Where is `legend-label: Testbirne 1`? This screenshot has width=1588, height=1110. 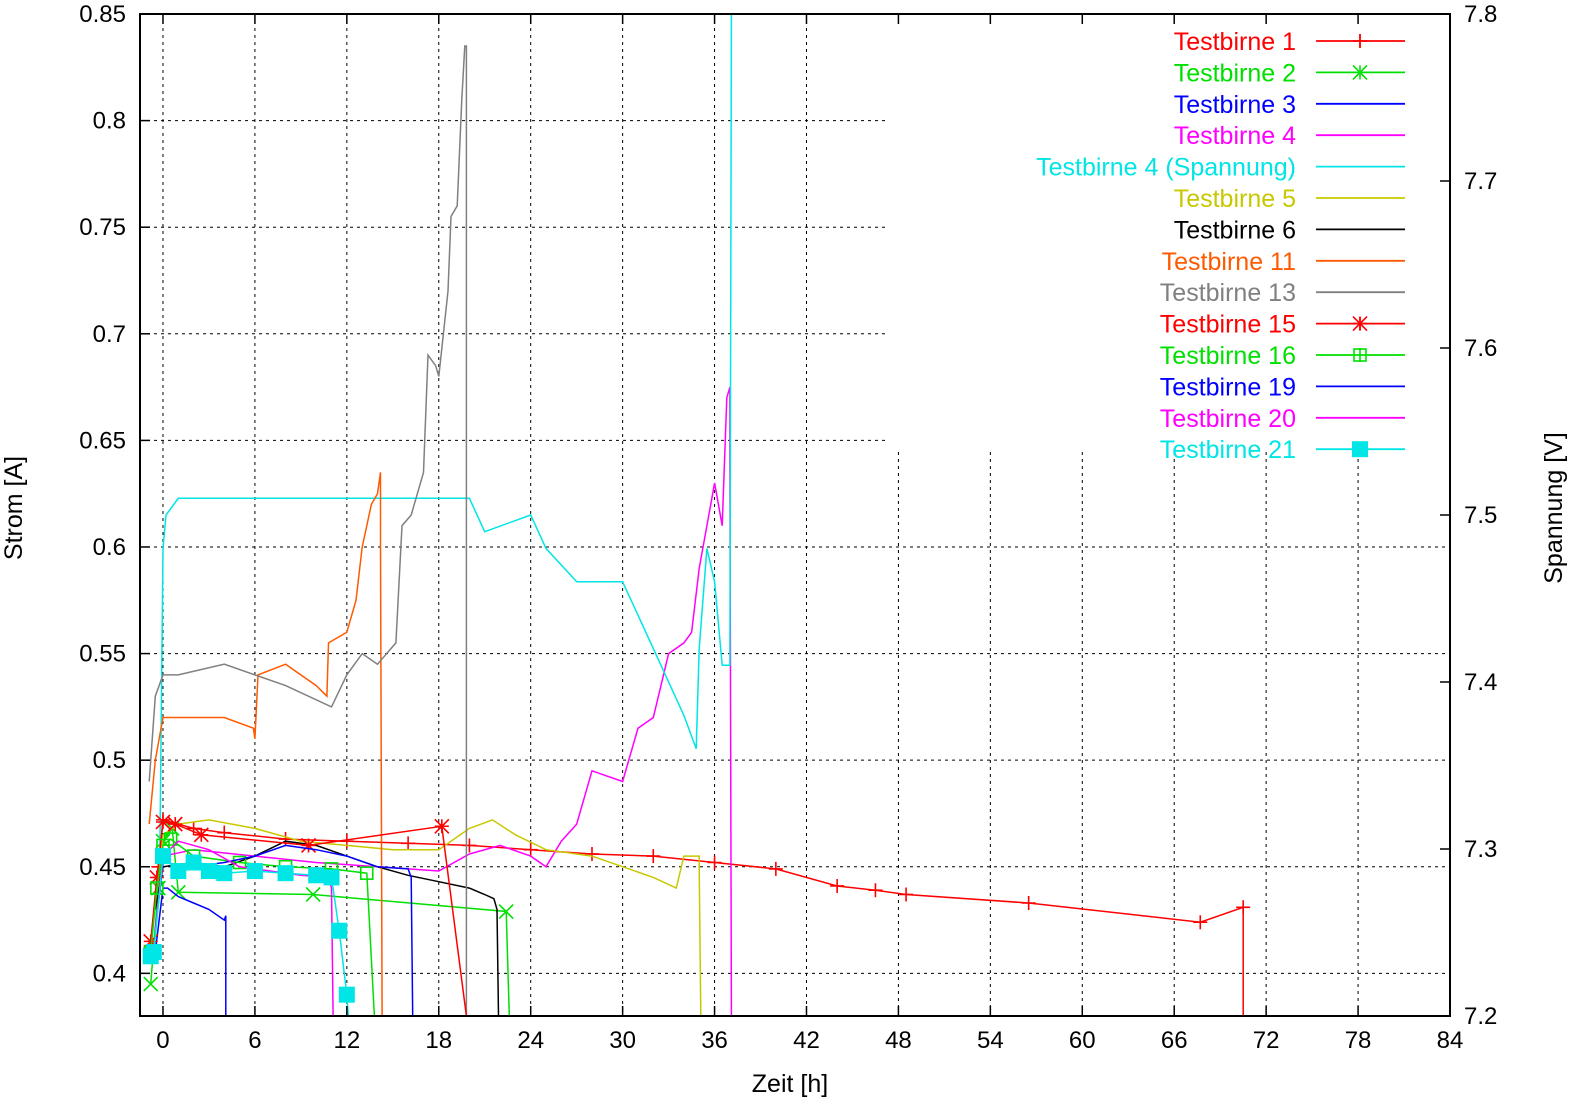 legend-label: Testbirne 1 is located at coordinates (1235, 42).